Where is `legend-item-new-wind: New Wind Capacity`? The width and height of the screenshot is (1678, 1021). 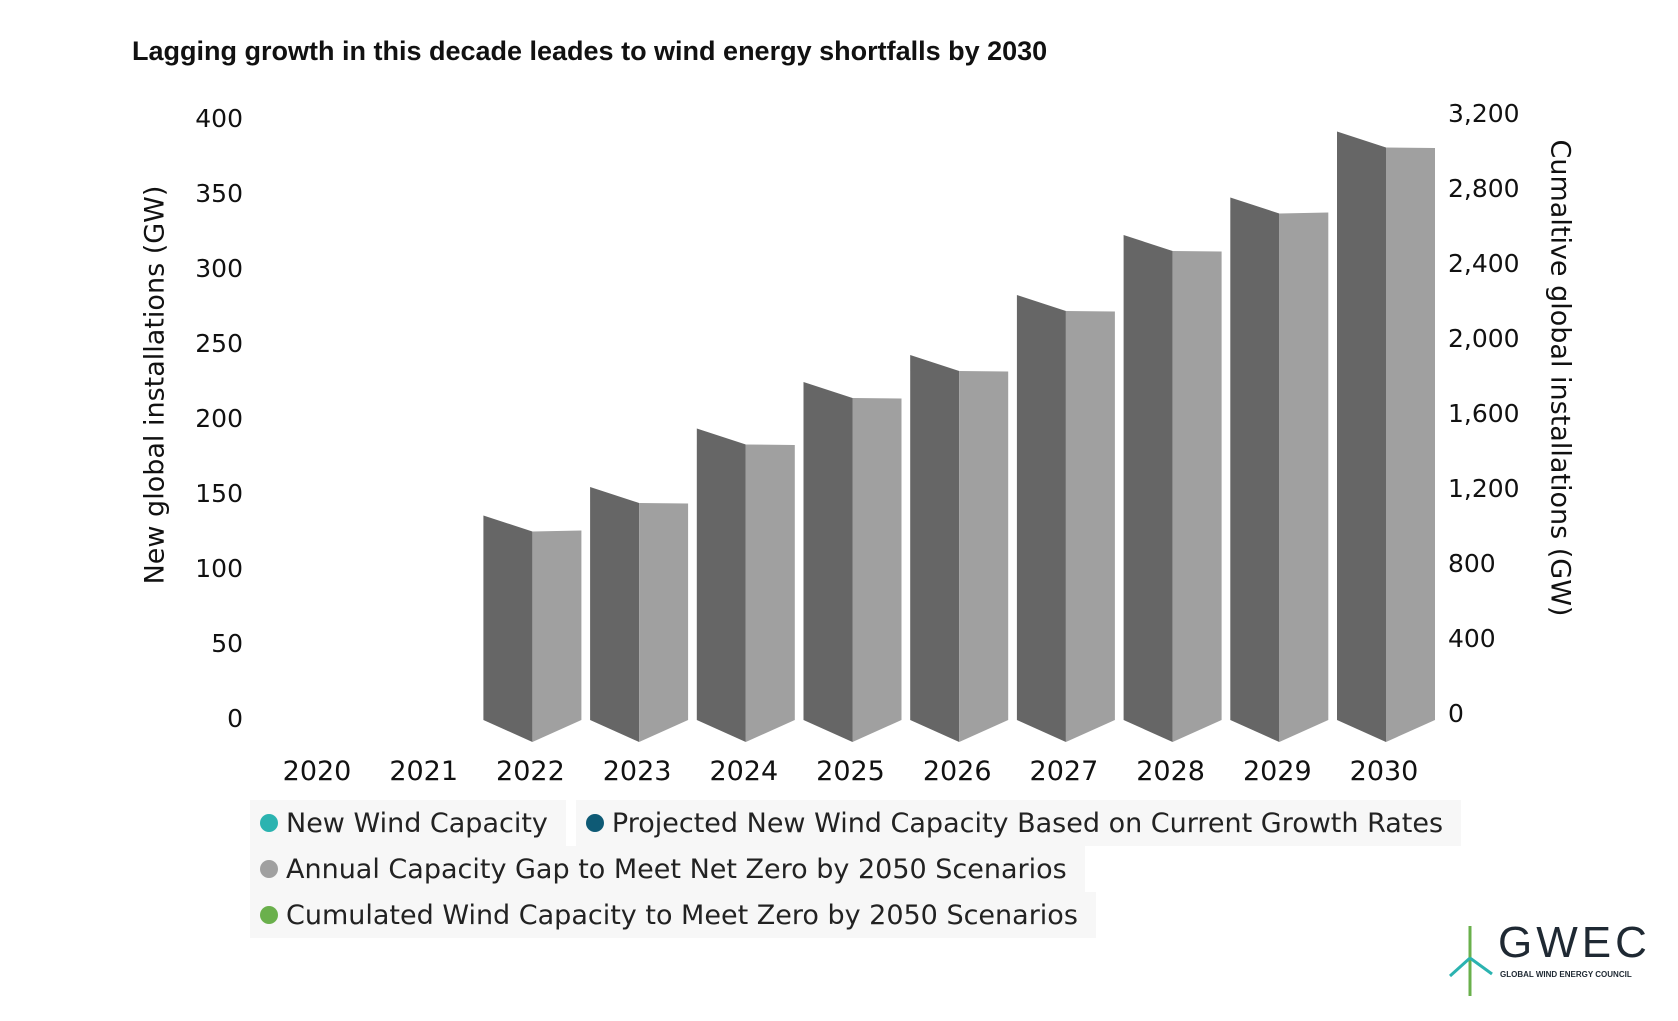
legend-item-new-wind: New Wind Capacity is located at coordinates (408, 823).